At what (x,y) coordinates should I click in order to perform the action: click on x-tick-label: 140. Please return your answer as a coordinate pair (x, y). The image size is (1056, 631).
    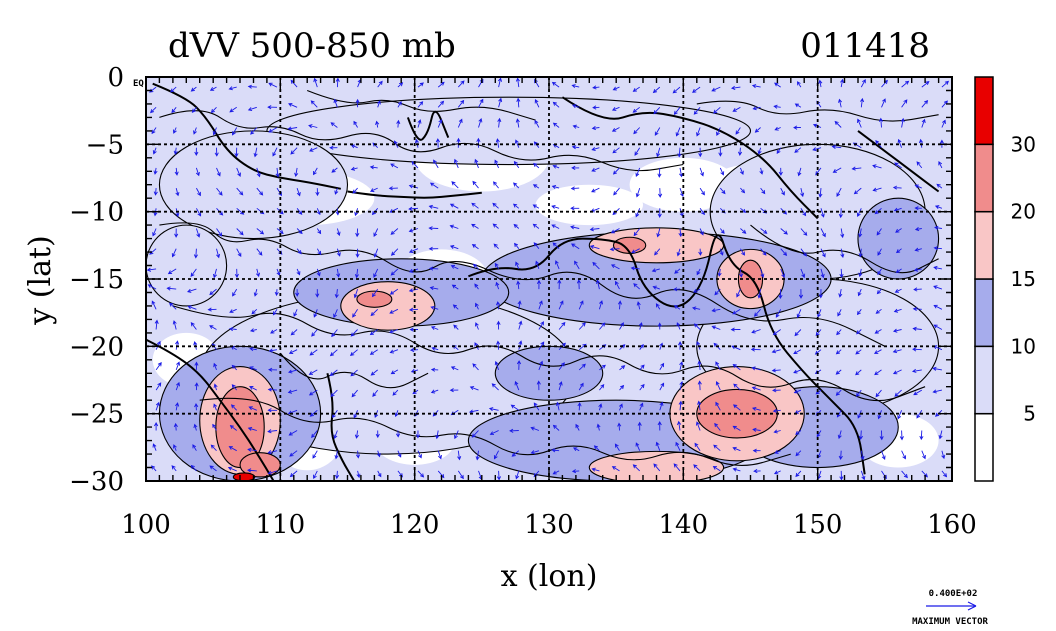
    Looking at the image, I should click on (684, 525).